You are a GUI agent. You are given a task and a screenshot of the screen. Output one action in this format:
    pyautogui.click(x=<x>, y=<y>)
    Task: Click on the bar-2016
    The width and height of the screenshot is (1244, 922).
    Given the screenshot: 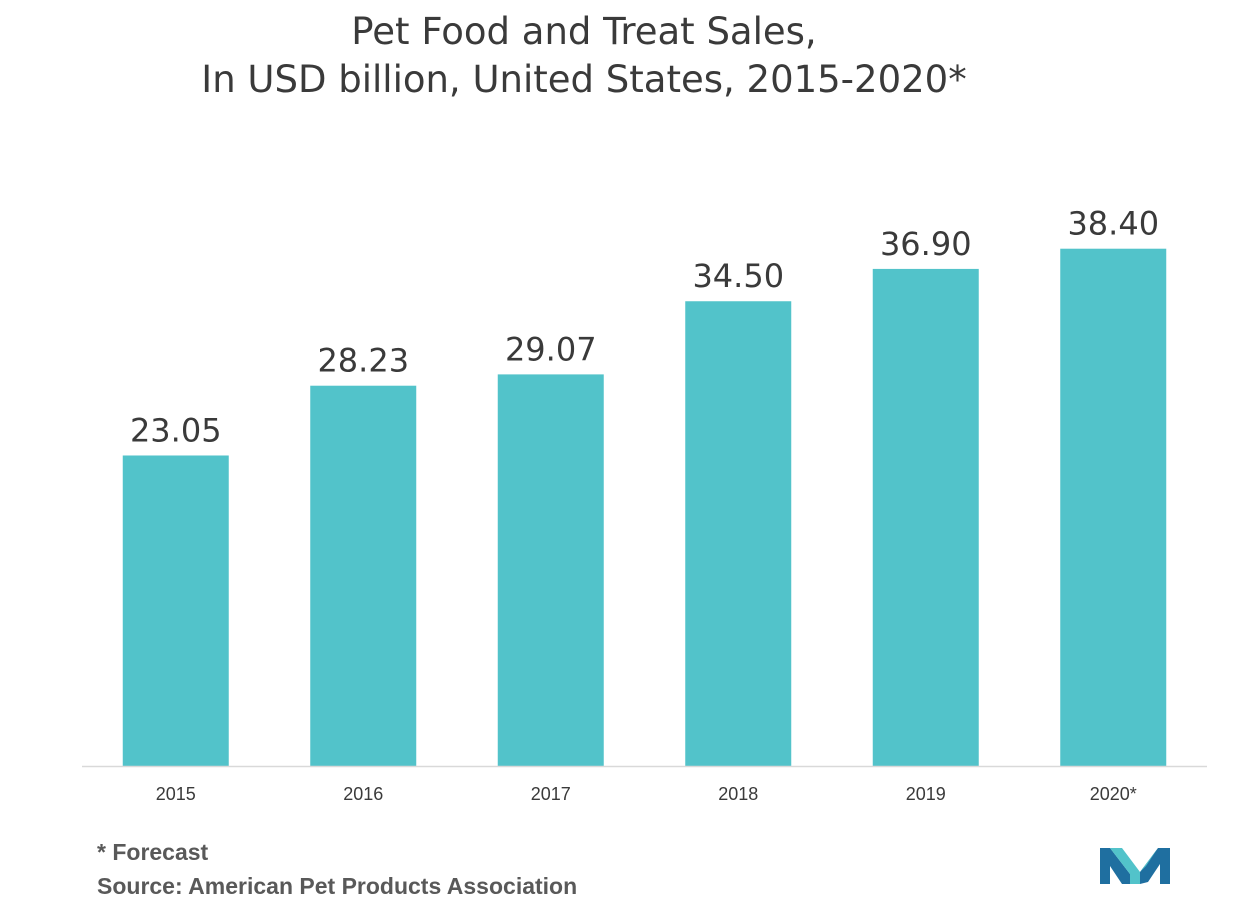 What is the action you would take?
    pyautogui.click(x=363, y=575)
    